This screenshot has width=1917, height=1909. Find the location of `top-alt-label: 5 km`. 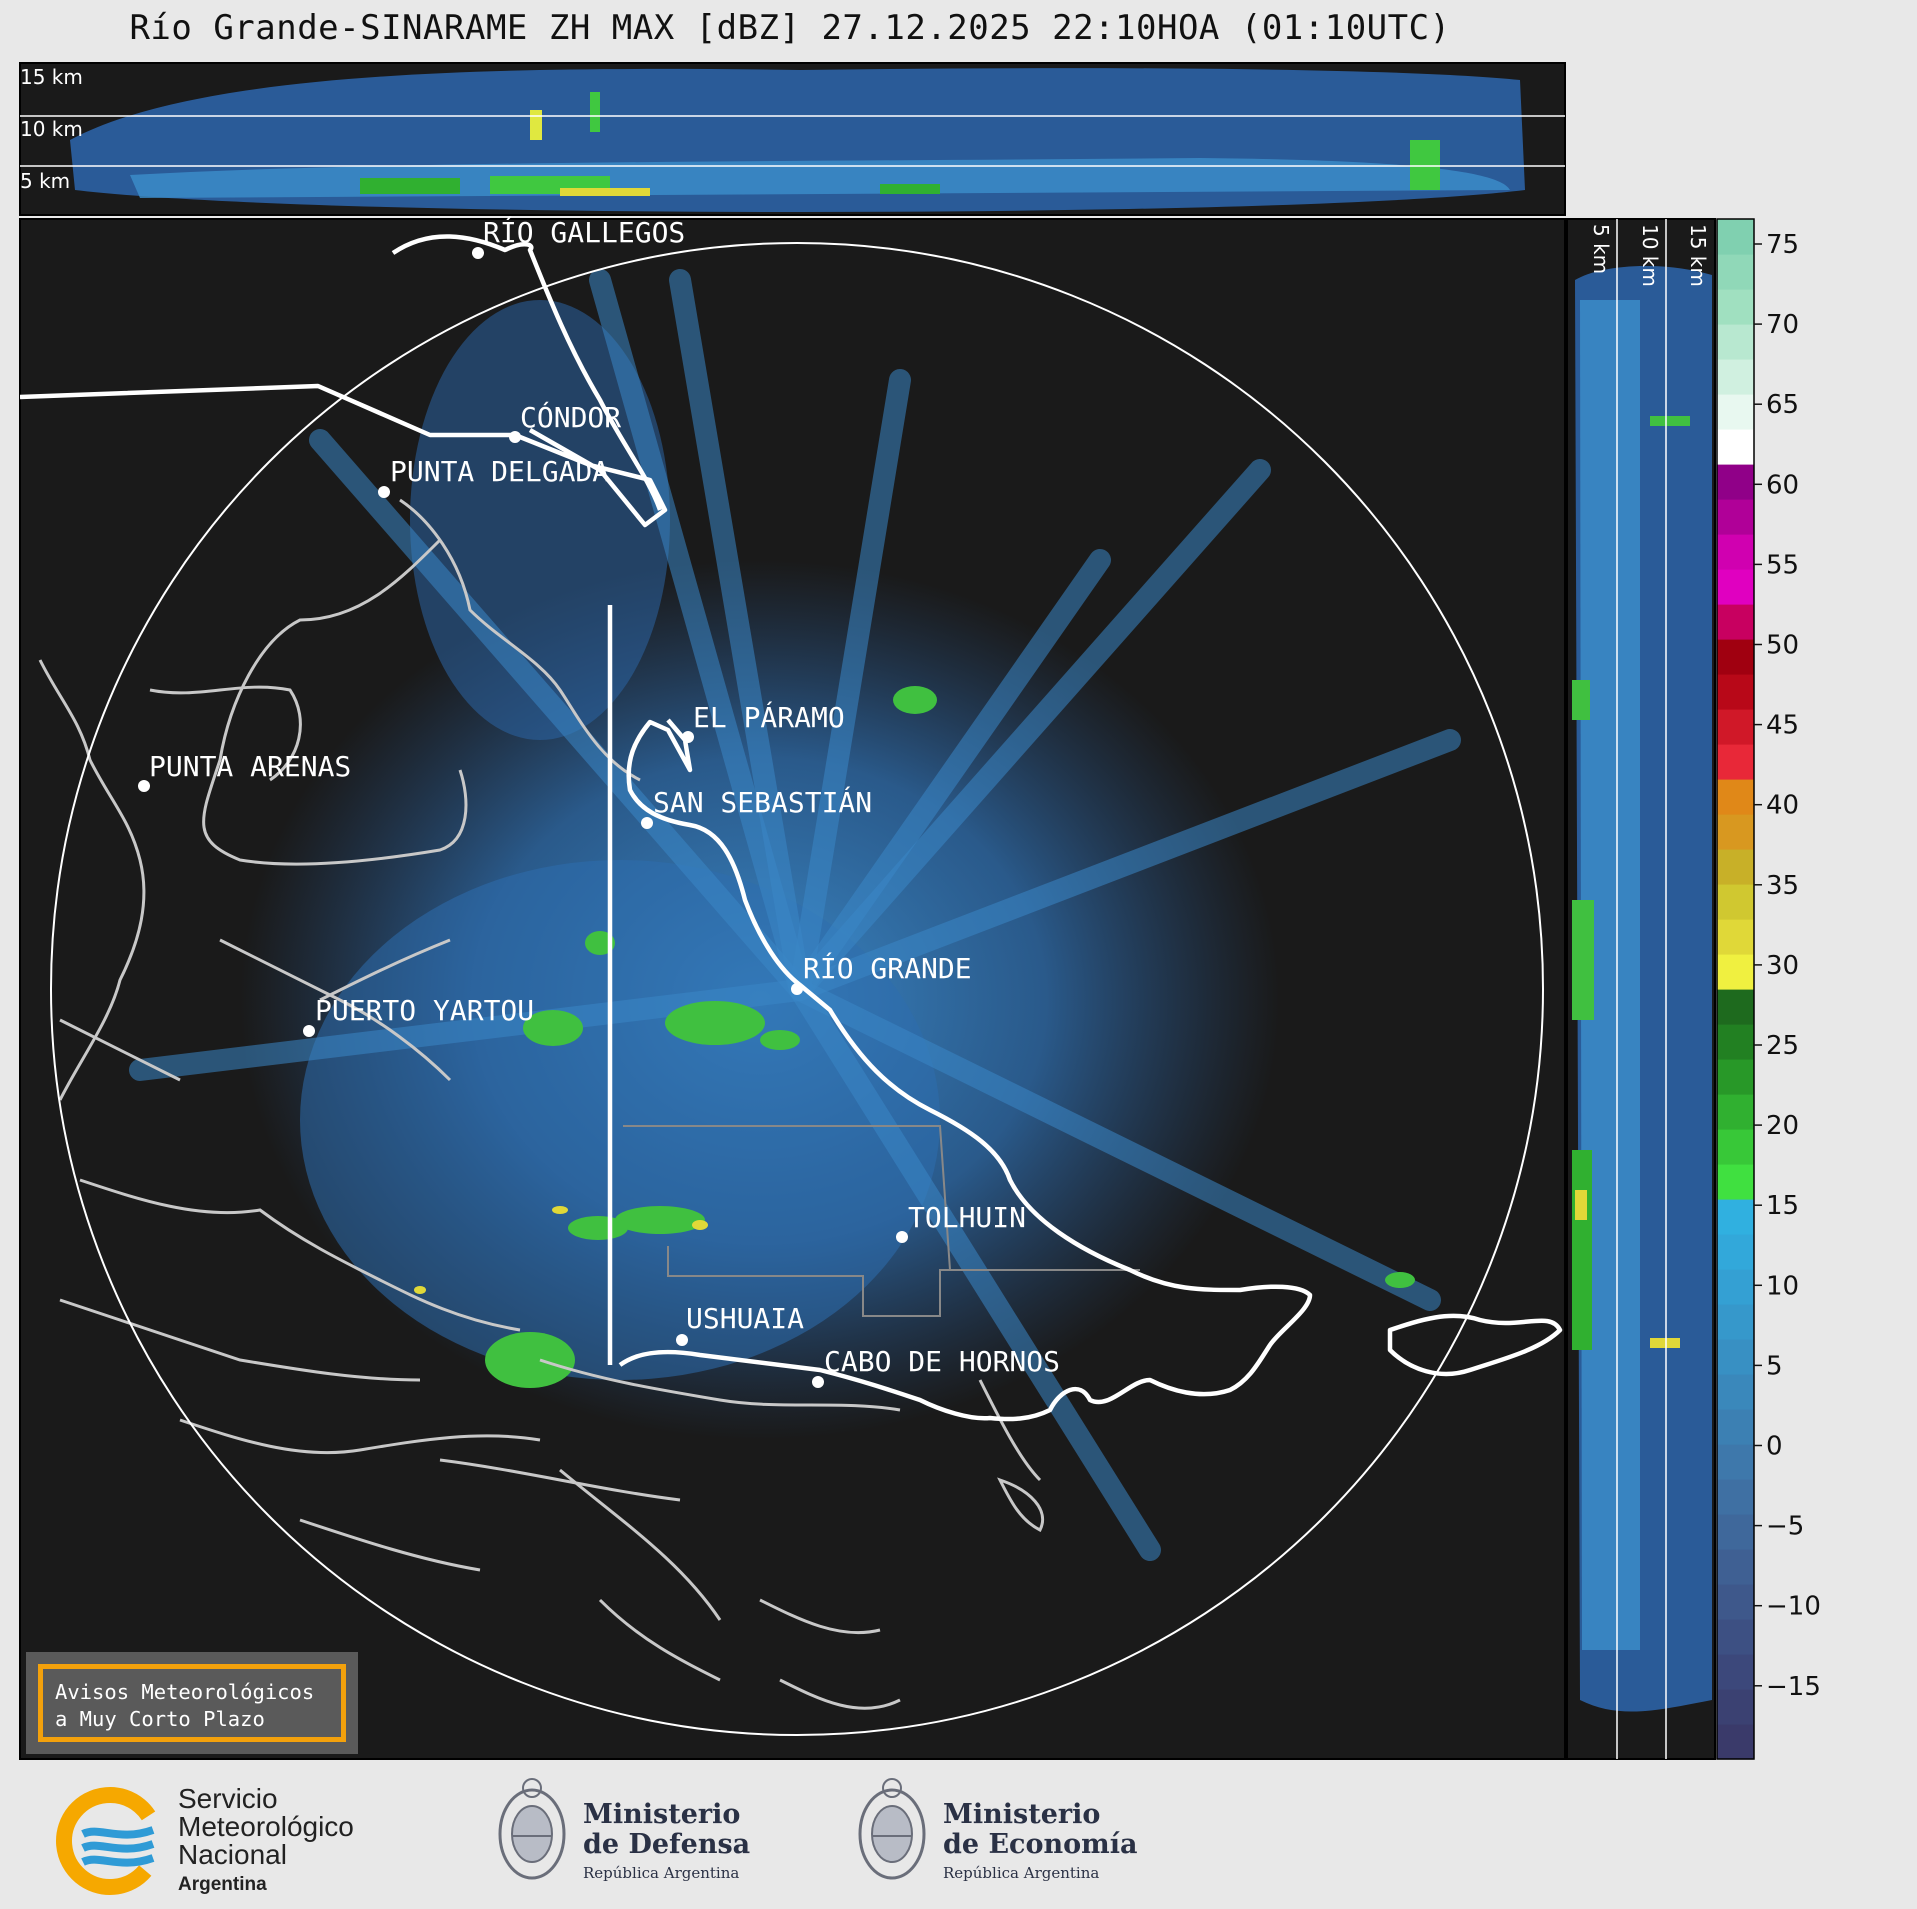

top-alt-label: 5 km is located at coordinates (45, 181).